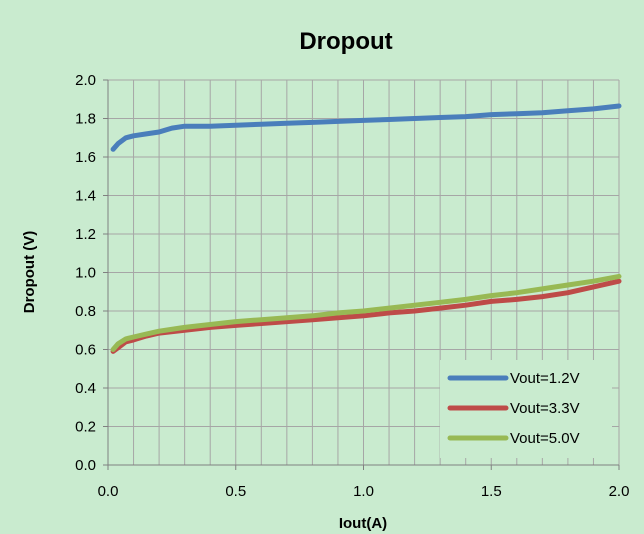 This screenshot has height=534, width=644. What do you see at coordinates (85, 350) in the screenshot?
I see `y-tick-label: 0.6` at bounding box center [85, 350].